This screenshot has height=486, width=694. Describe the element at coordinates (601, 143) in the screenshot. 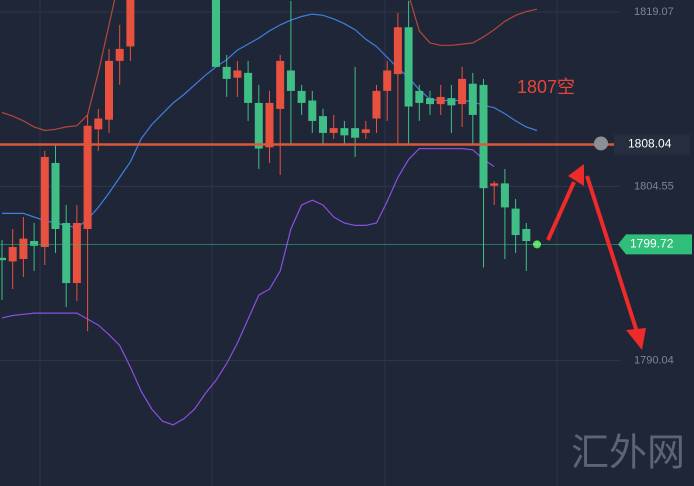

I see `alert-icon` at that location.